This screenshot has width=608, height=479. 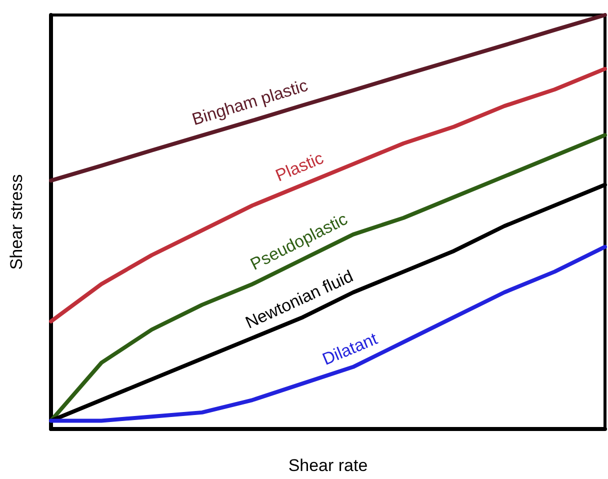 I want to click on y-axis-title: Shear stress, so click(x=16, y=222).